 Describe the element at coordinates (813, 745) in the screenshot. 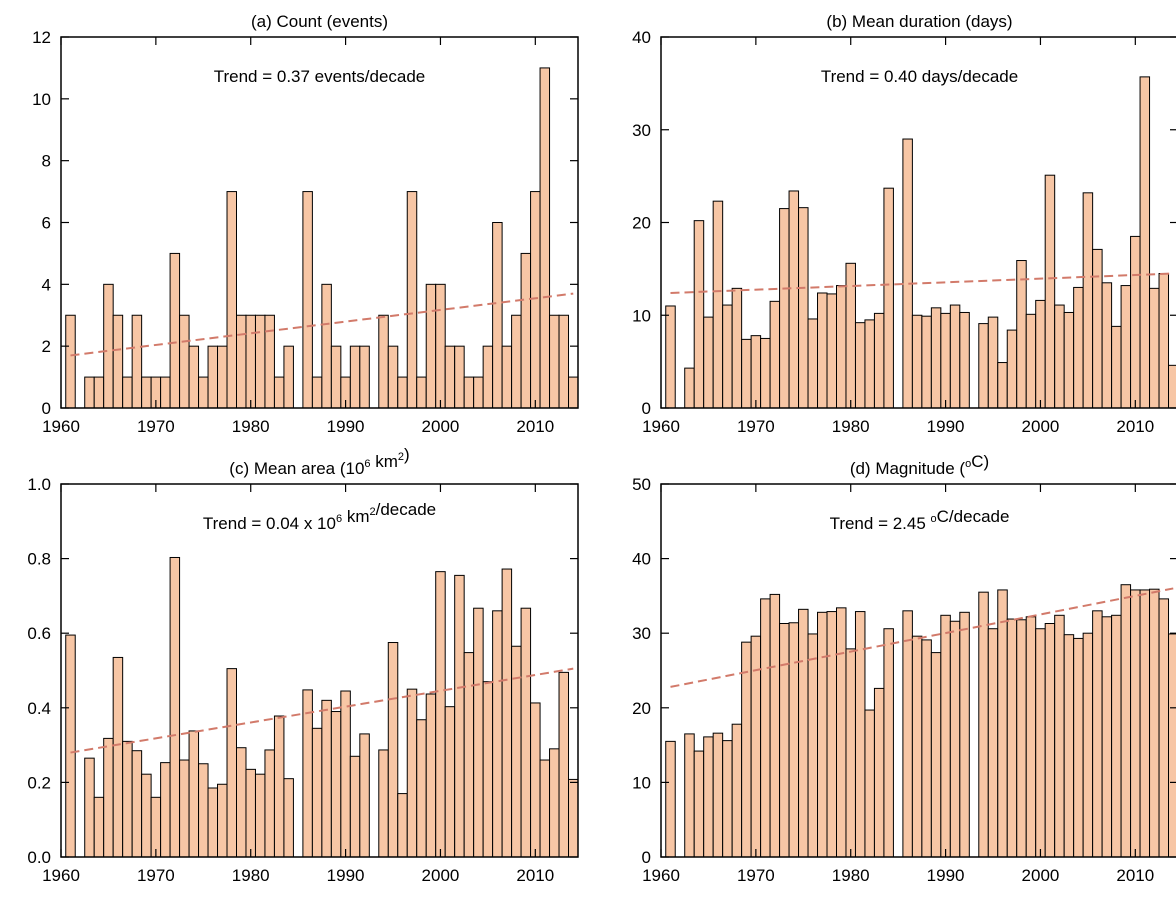

I see `bar-d-1976` at that location.